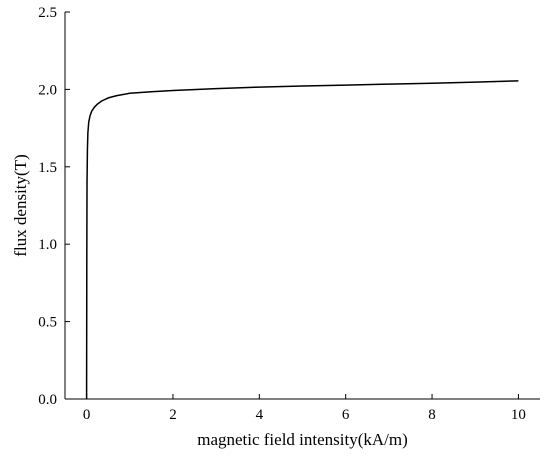  Describe the element at coordinates (518, 415) in the screenshot. I see `x-tick-label-10: 10` at that location.